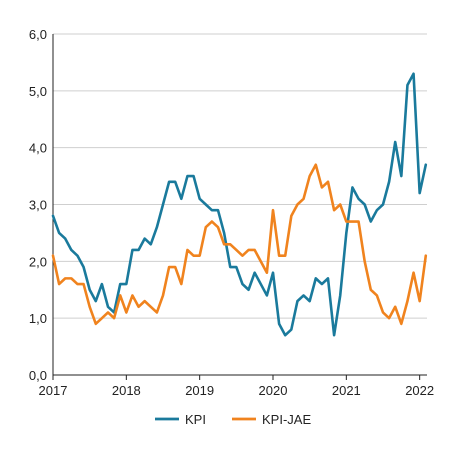  What do you see at coordinates (346, 390) in the screenshot?
I see `x-tick-label: 2021` at bounding box center [346, 390].